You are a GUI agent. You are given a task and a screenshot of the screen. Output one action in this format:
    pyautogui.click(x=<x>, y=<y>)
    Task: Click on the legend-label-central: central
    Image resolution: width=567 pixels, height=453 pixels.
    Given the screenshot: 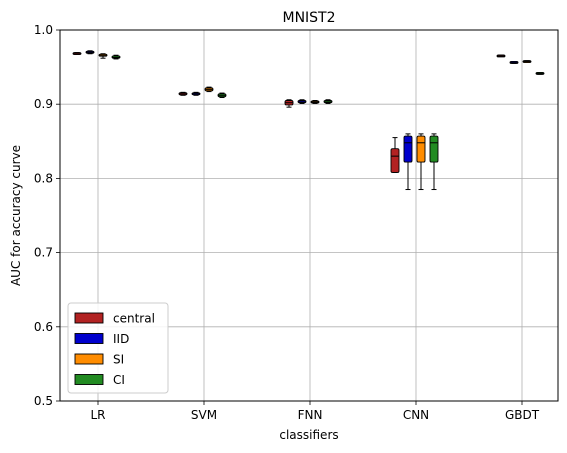 What is the action you would take?
    pyautogui.click(x=134, y=319)
    